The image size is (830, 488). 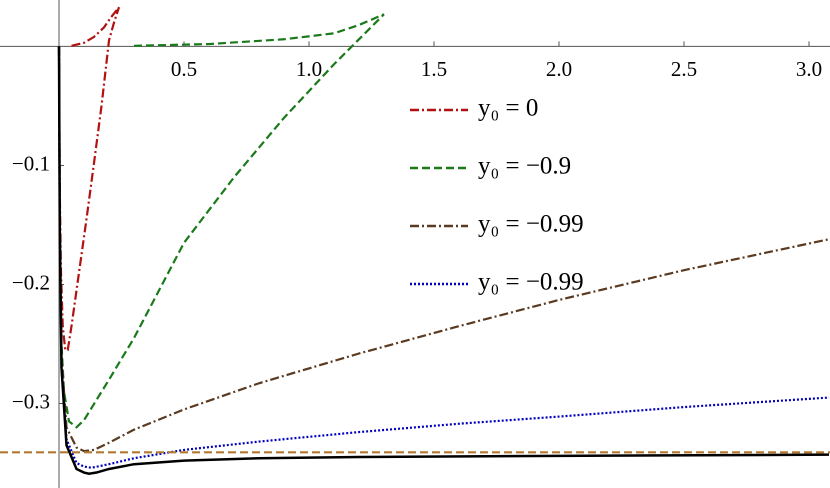 What do you see at coordinates (684, 69) in the screenshot?
I see `x-tick-label: 2.5` at bounding box center [684, 69].